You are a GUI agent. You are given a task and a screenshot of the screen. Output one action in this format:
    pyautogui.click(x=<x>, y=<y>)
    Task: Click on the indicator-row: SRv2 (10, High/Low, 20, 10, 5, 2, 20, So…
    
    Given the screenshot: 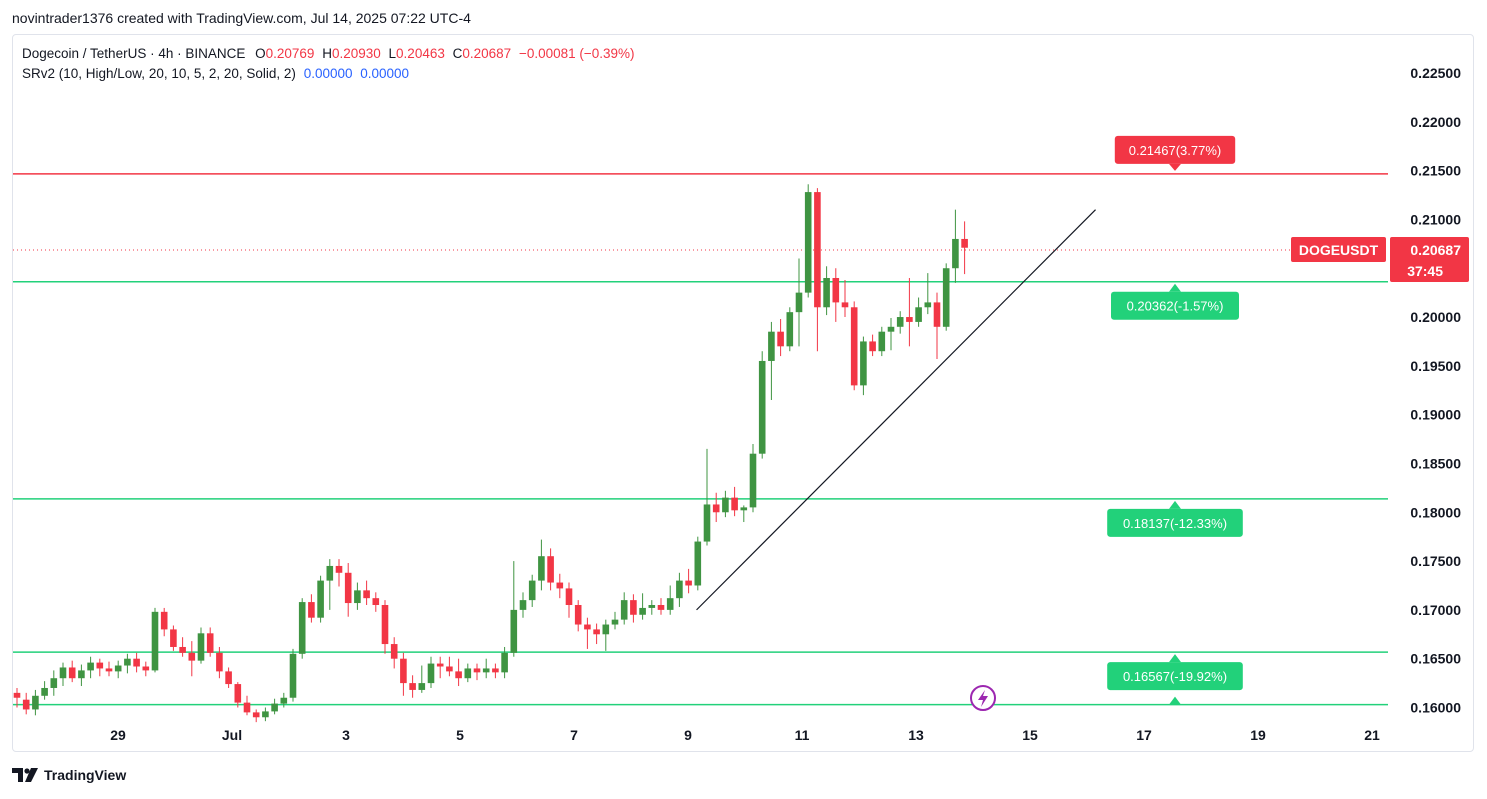 What is the action you would take?
    pyautogui.click(x=328, y=74)
    